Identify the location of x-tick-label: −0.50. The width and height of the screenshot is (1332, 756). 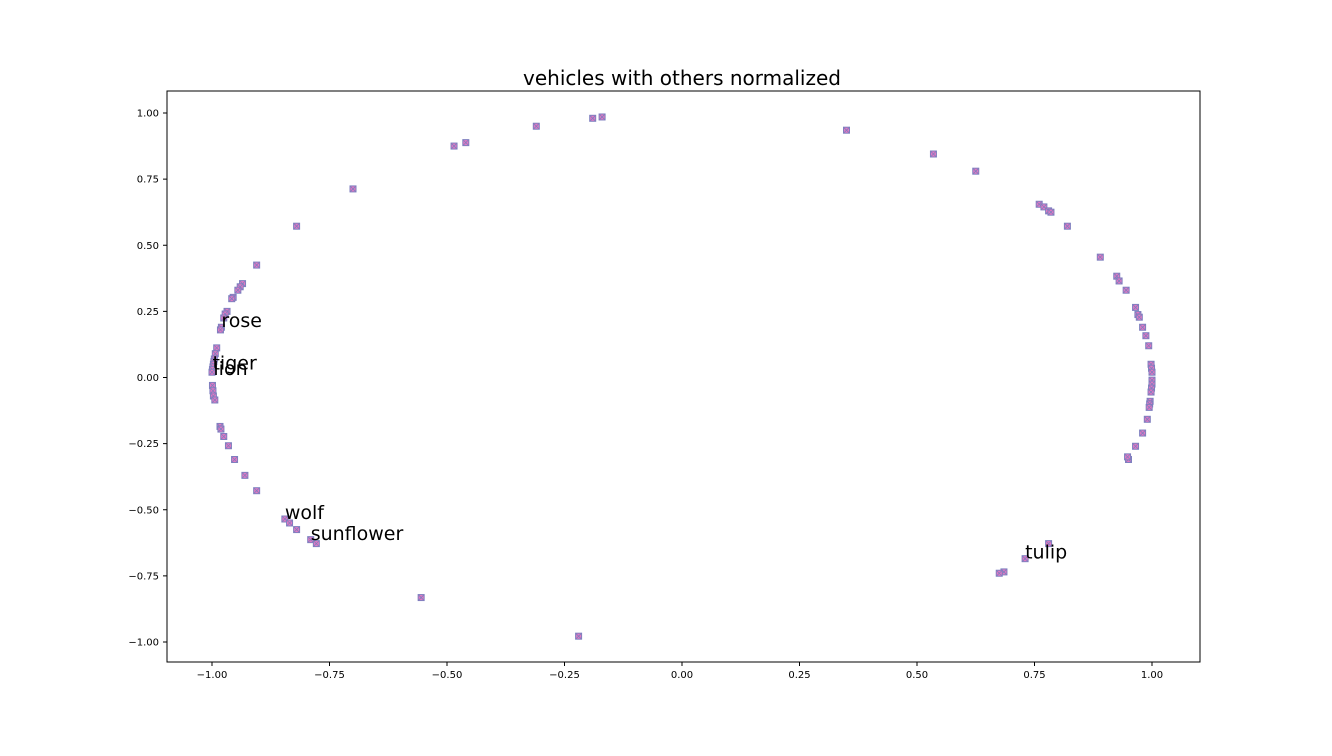
(447, 675).